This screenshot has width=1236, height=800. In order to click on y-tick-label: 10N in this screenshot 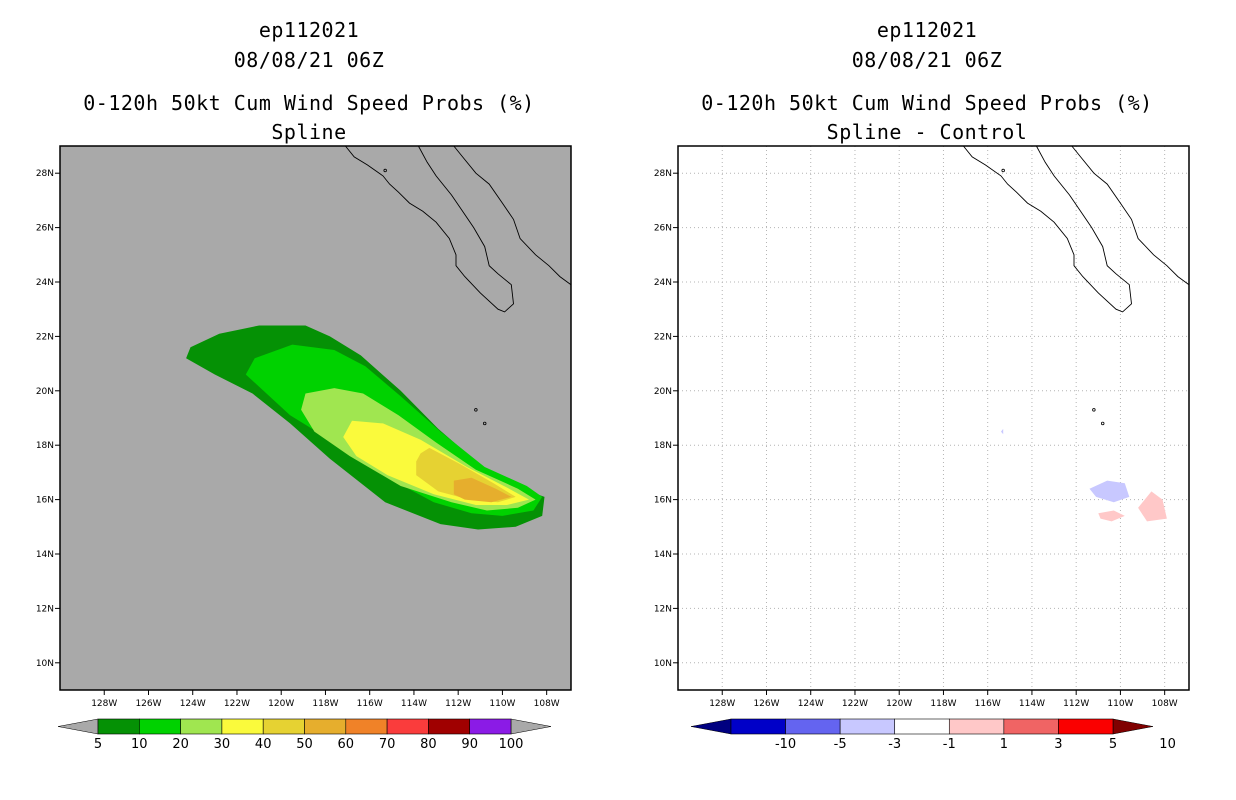, I will do `click(663, 664)`.